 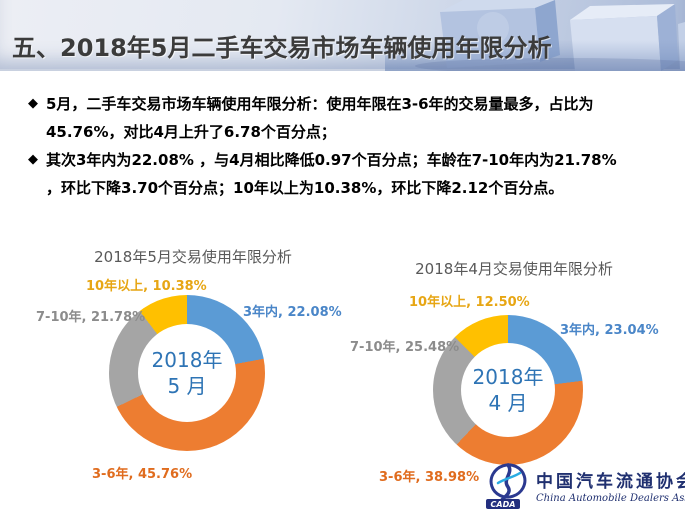 I want to click on donut-center-label: 2018年 4 月, so click(x=508, y=390).